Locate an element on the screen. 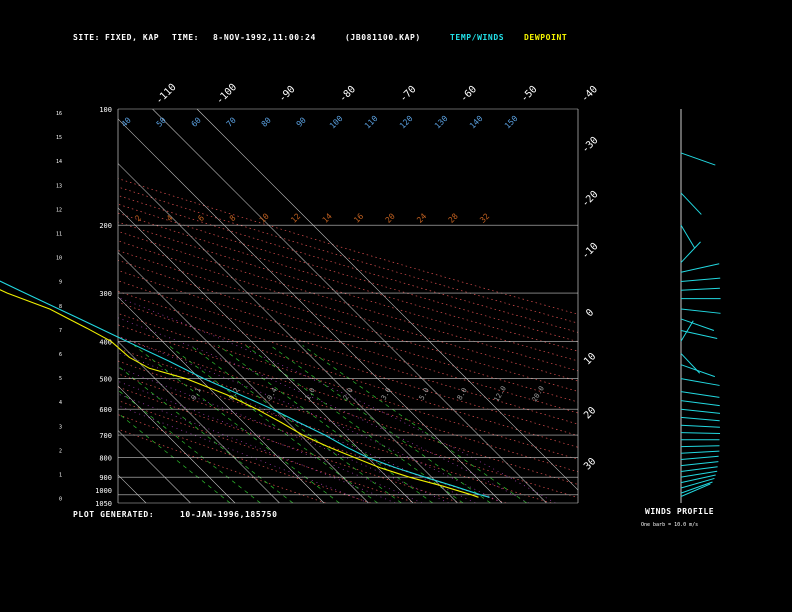 The image size is (792, 612). theta-label-row2: 6 is located at coordinates (201, 218).